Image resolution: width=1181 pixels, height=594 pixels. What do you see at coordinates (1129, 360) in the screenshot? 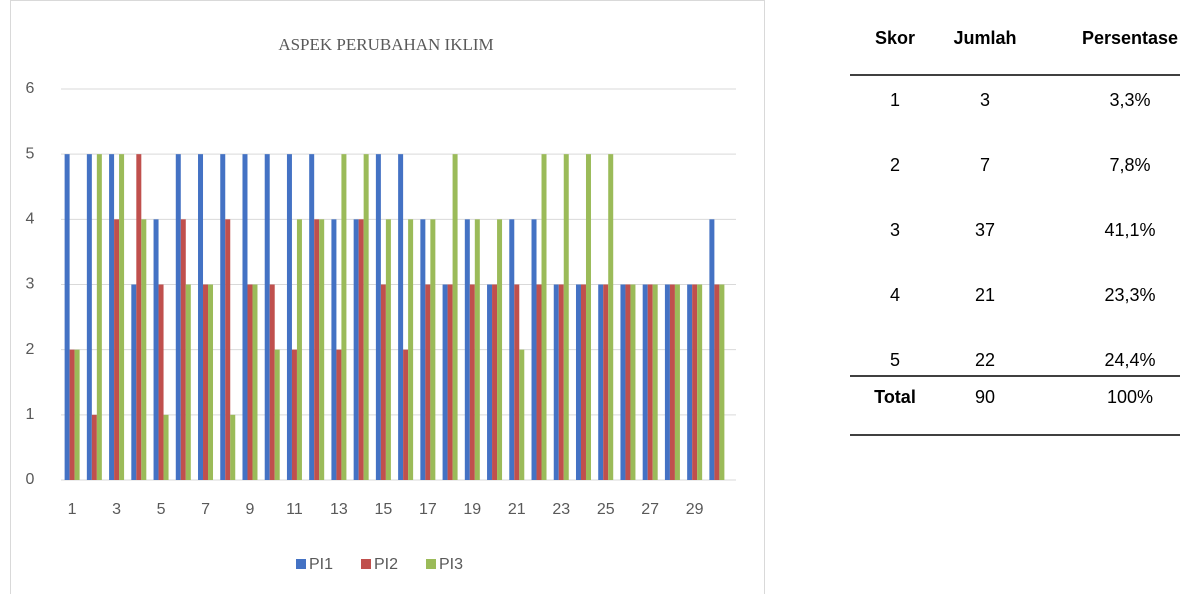
I see `table-cell: 24,4%` at bounding box center [1129, 360].